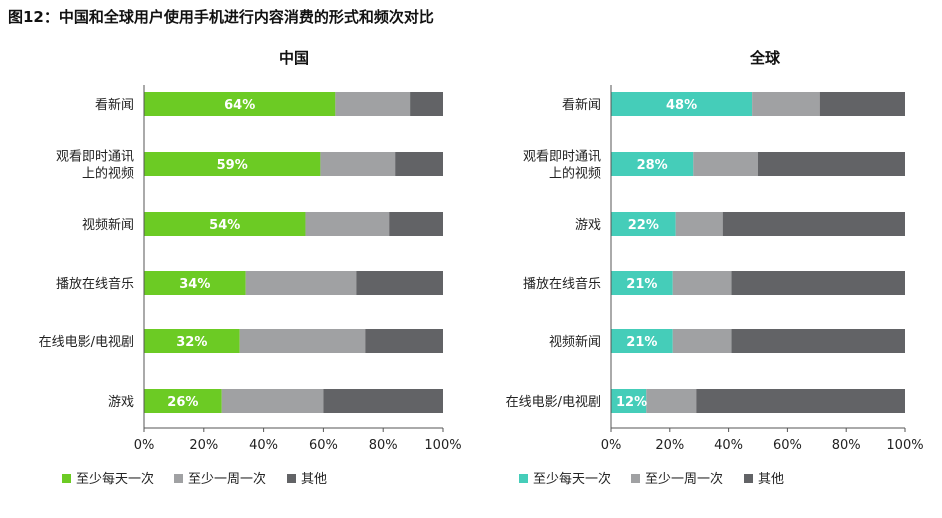  What do you see at coordinates (227, 479) in the screenshot?
I see `china-legend-label: 至少一周一次` at bounding box center [227, 479].